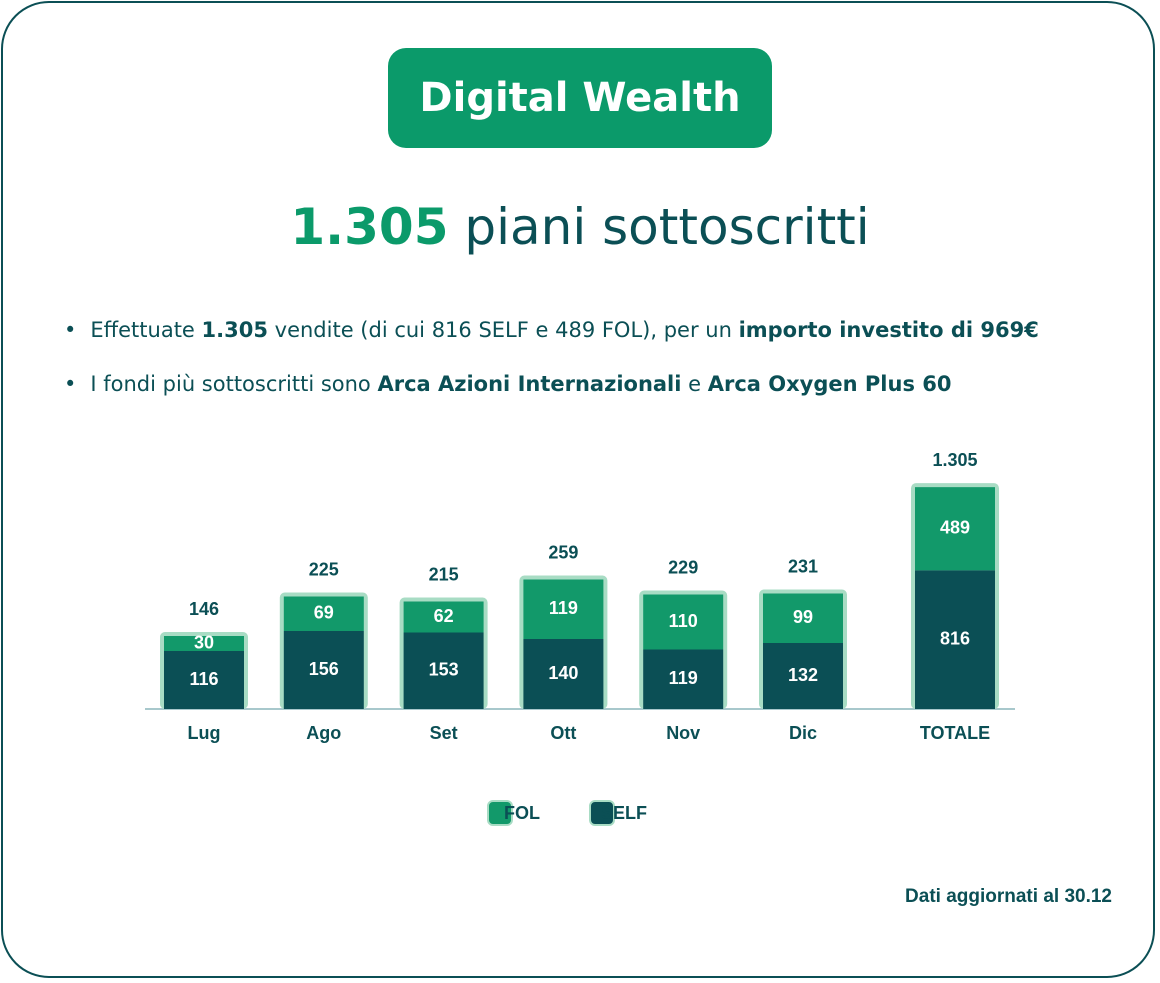 The height and width of the screenshot is (983, 1160). What do you see at coordinates (146, 330) in the screenshot?
I see `bullet-text: Effettuate` at bounding box center [146, 330].